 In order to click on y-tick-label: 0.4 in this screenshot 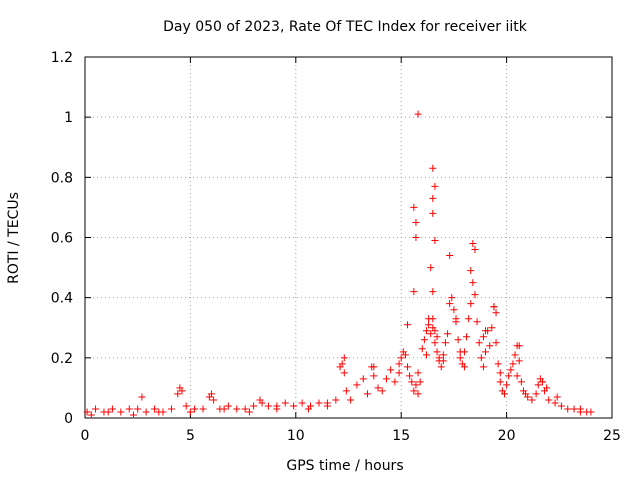, I will do `click(62, 299)`.